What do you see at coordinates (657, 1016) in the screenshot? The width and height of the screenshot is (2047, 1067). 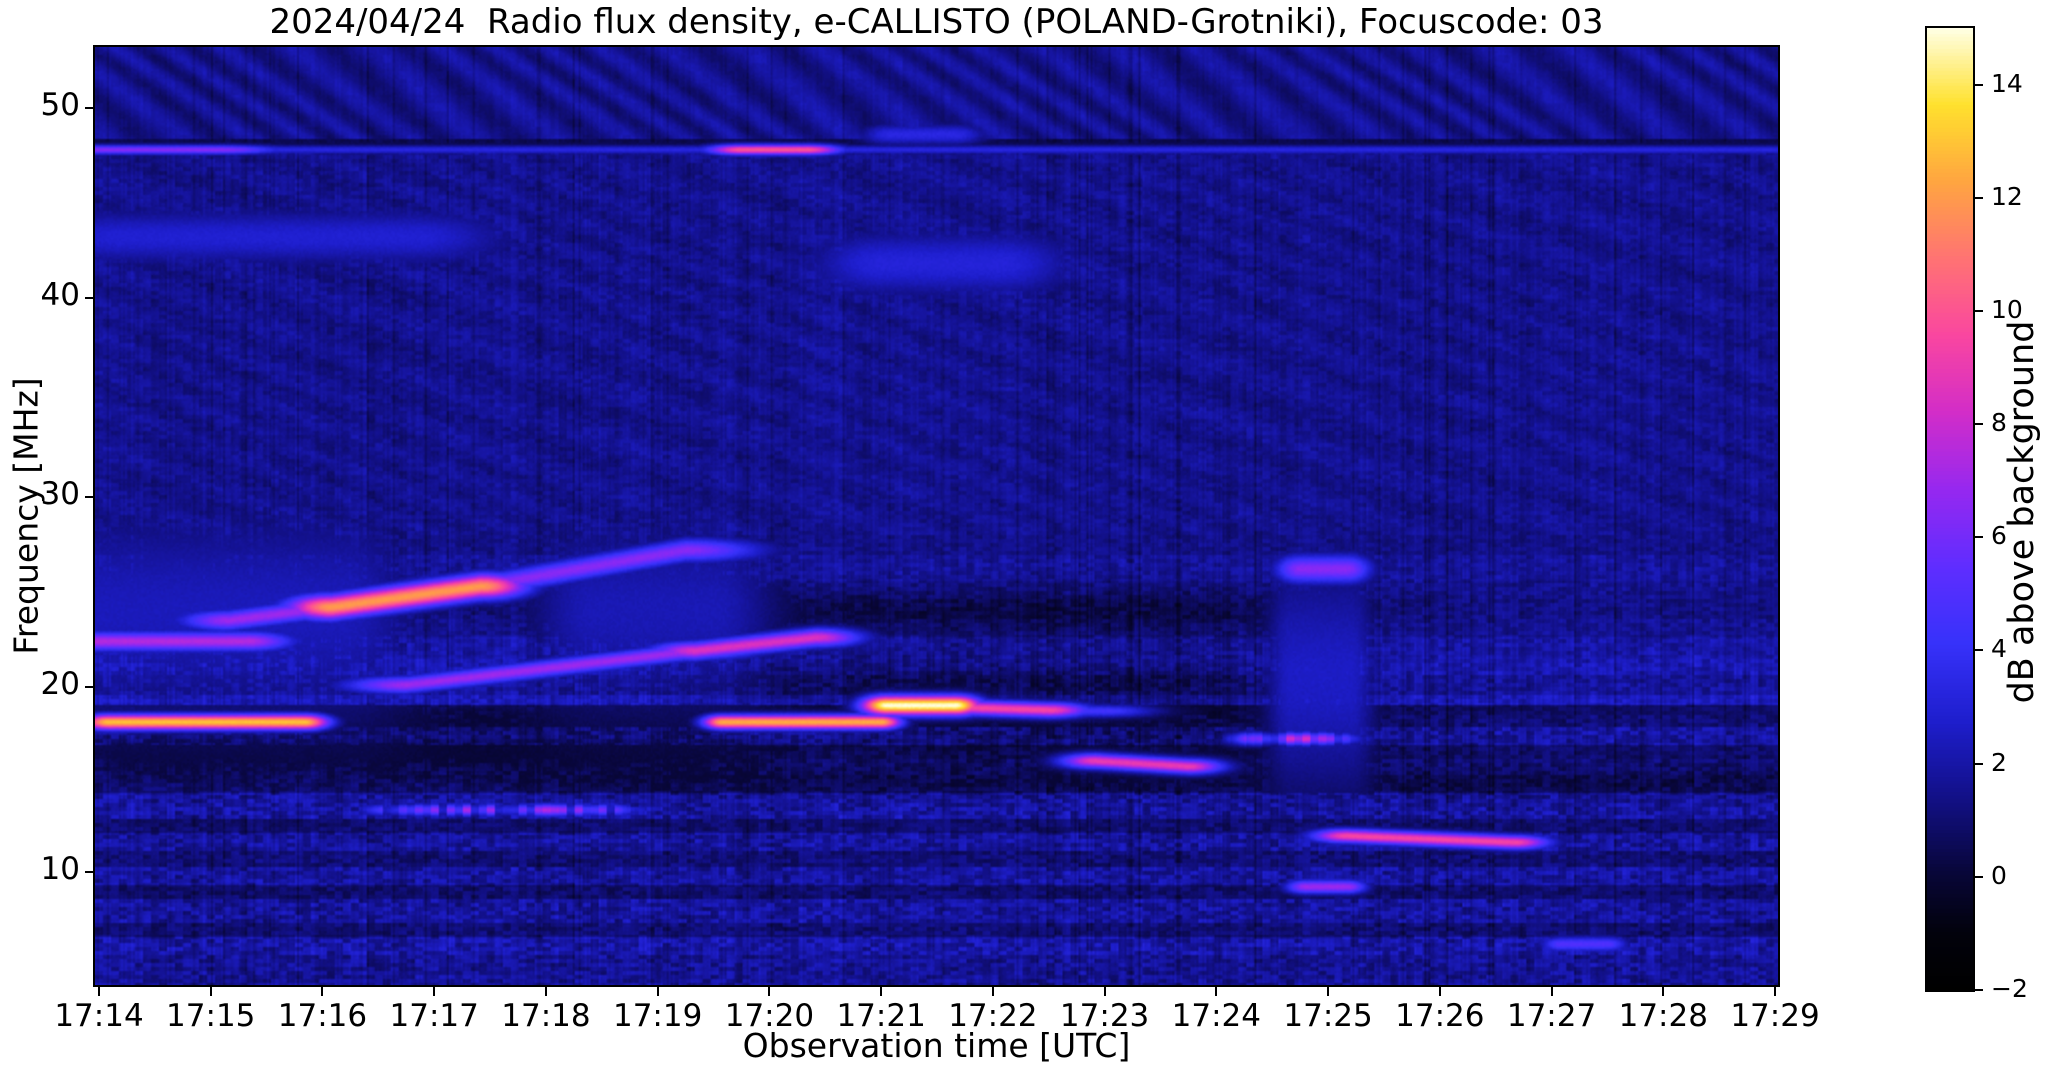 I see `x-tick-label: 17:19` at bounding box center [657, 1016].